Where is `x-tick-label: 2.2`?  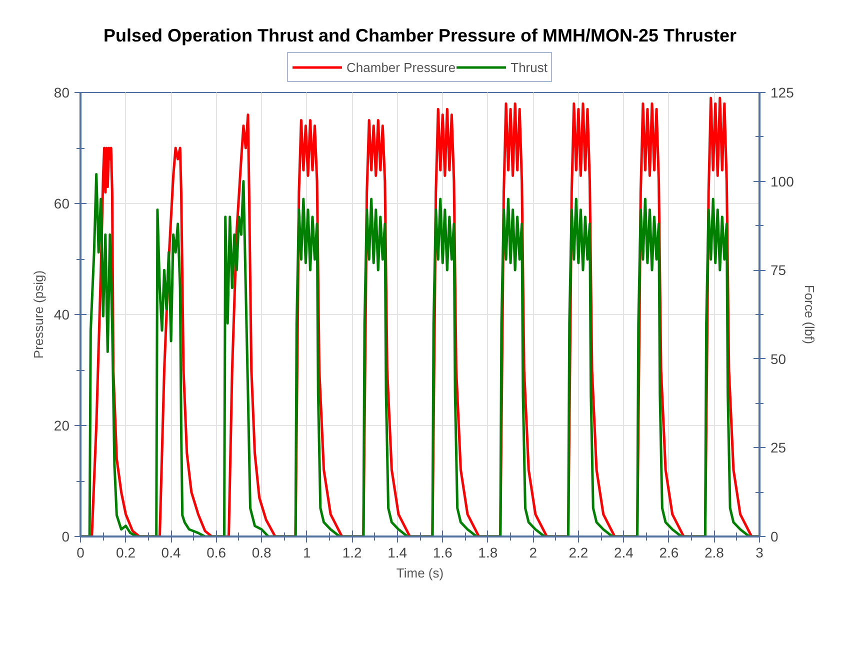
x-tick-label: 2.2 is located at coordinates (578, 552).